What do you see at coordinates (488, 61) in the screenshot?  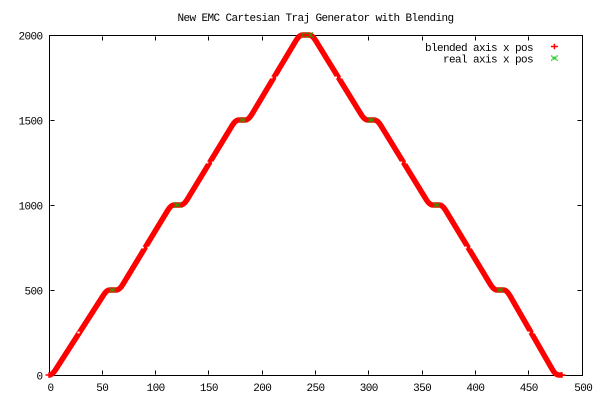 I see `svg-text: real axis x pos` at bounding box center [488, 61].